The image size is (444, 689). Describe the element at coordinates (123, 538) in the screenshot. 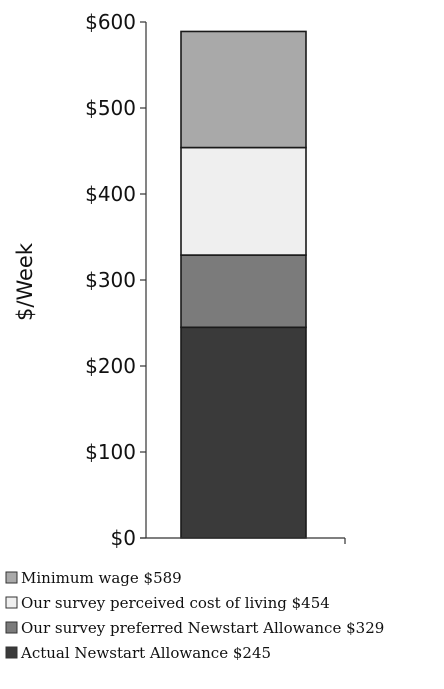

I see `y-tick-label: $0` at that location.